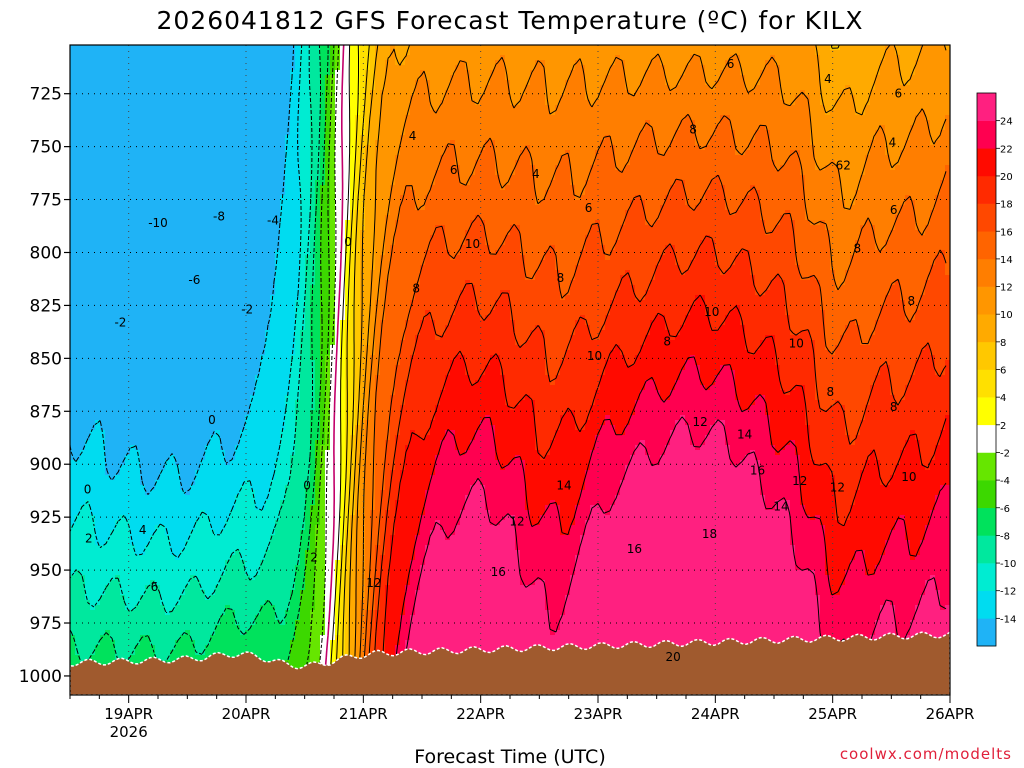 This screenshot has width=1024, height=768. I want to click on contour-label: 14, so click(563, 485).